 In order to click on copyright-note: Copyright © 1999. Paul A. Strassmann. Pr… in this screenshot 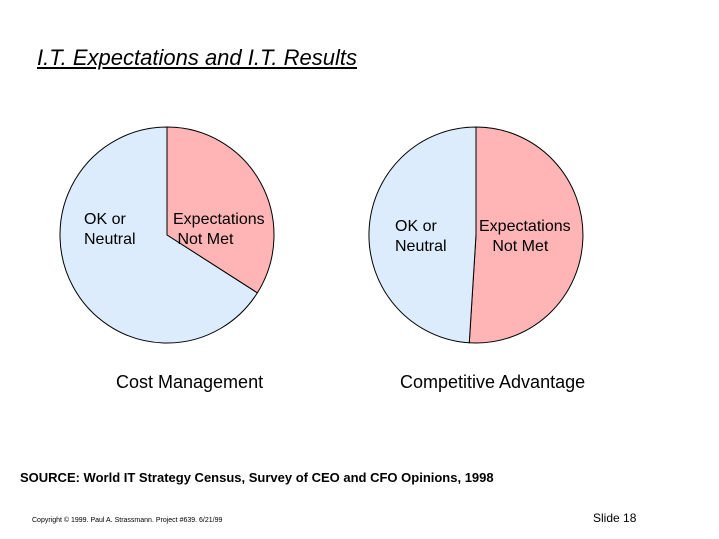, I will do `click(127, 520)`.